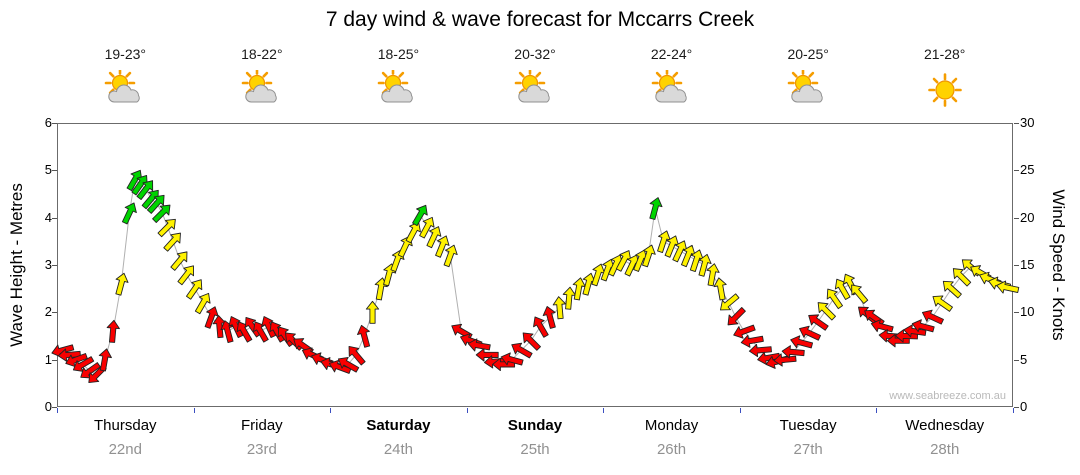 The height and width of the screenshot is (475, 1080). What do you see at coordinates (1024, 359) in the screenshot?
I see `wind-axis-tick-label: 5` at bounding box center [1024, 359].